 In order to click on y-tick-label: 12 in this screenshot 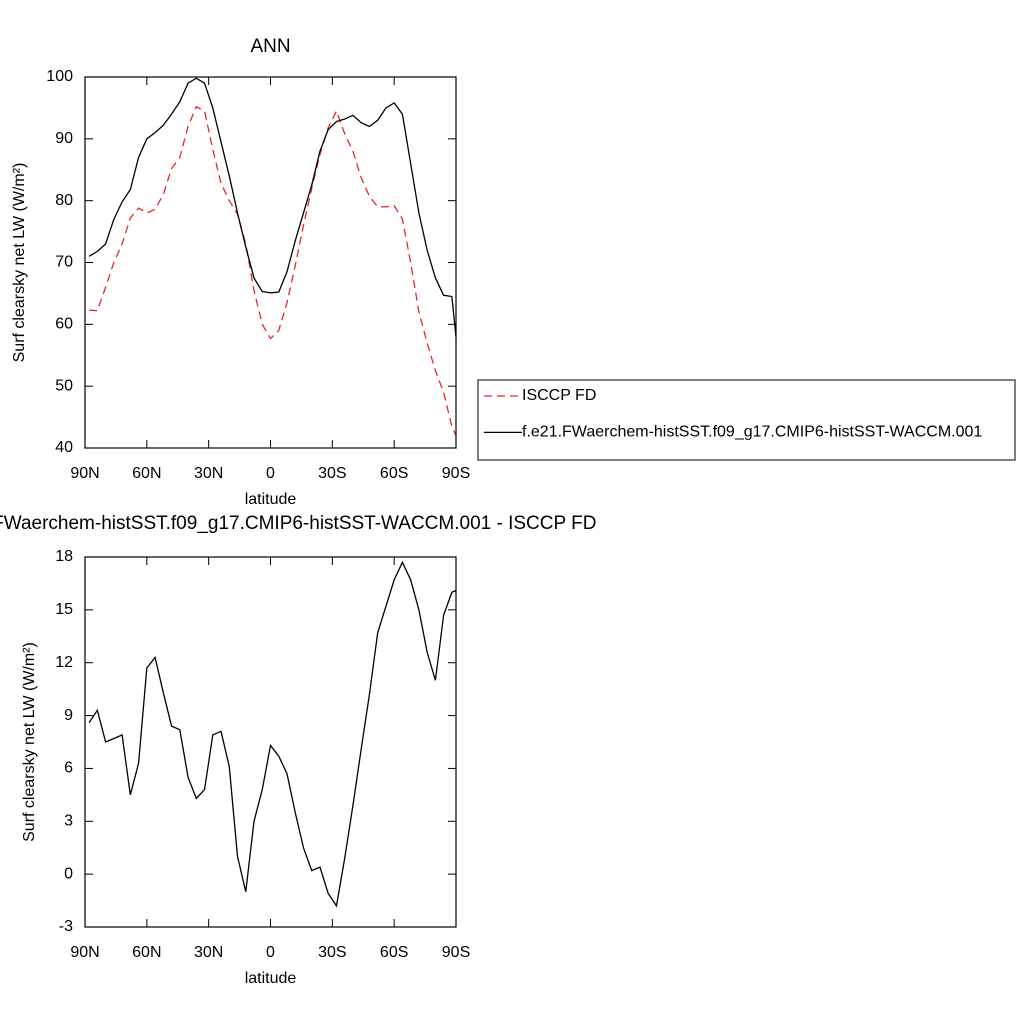, I will do `click(64, 662)`.